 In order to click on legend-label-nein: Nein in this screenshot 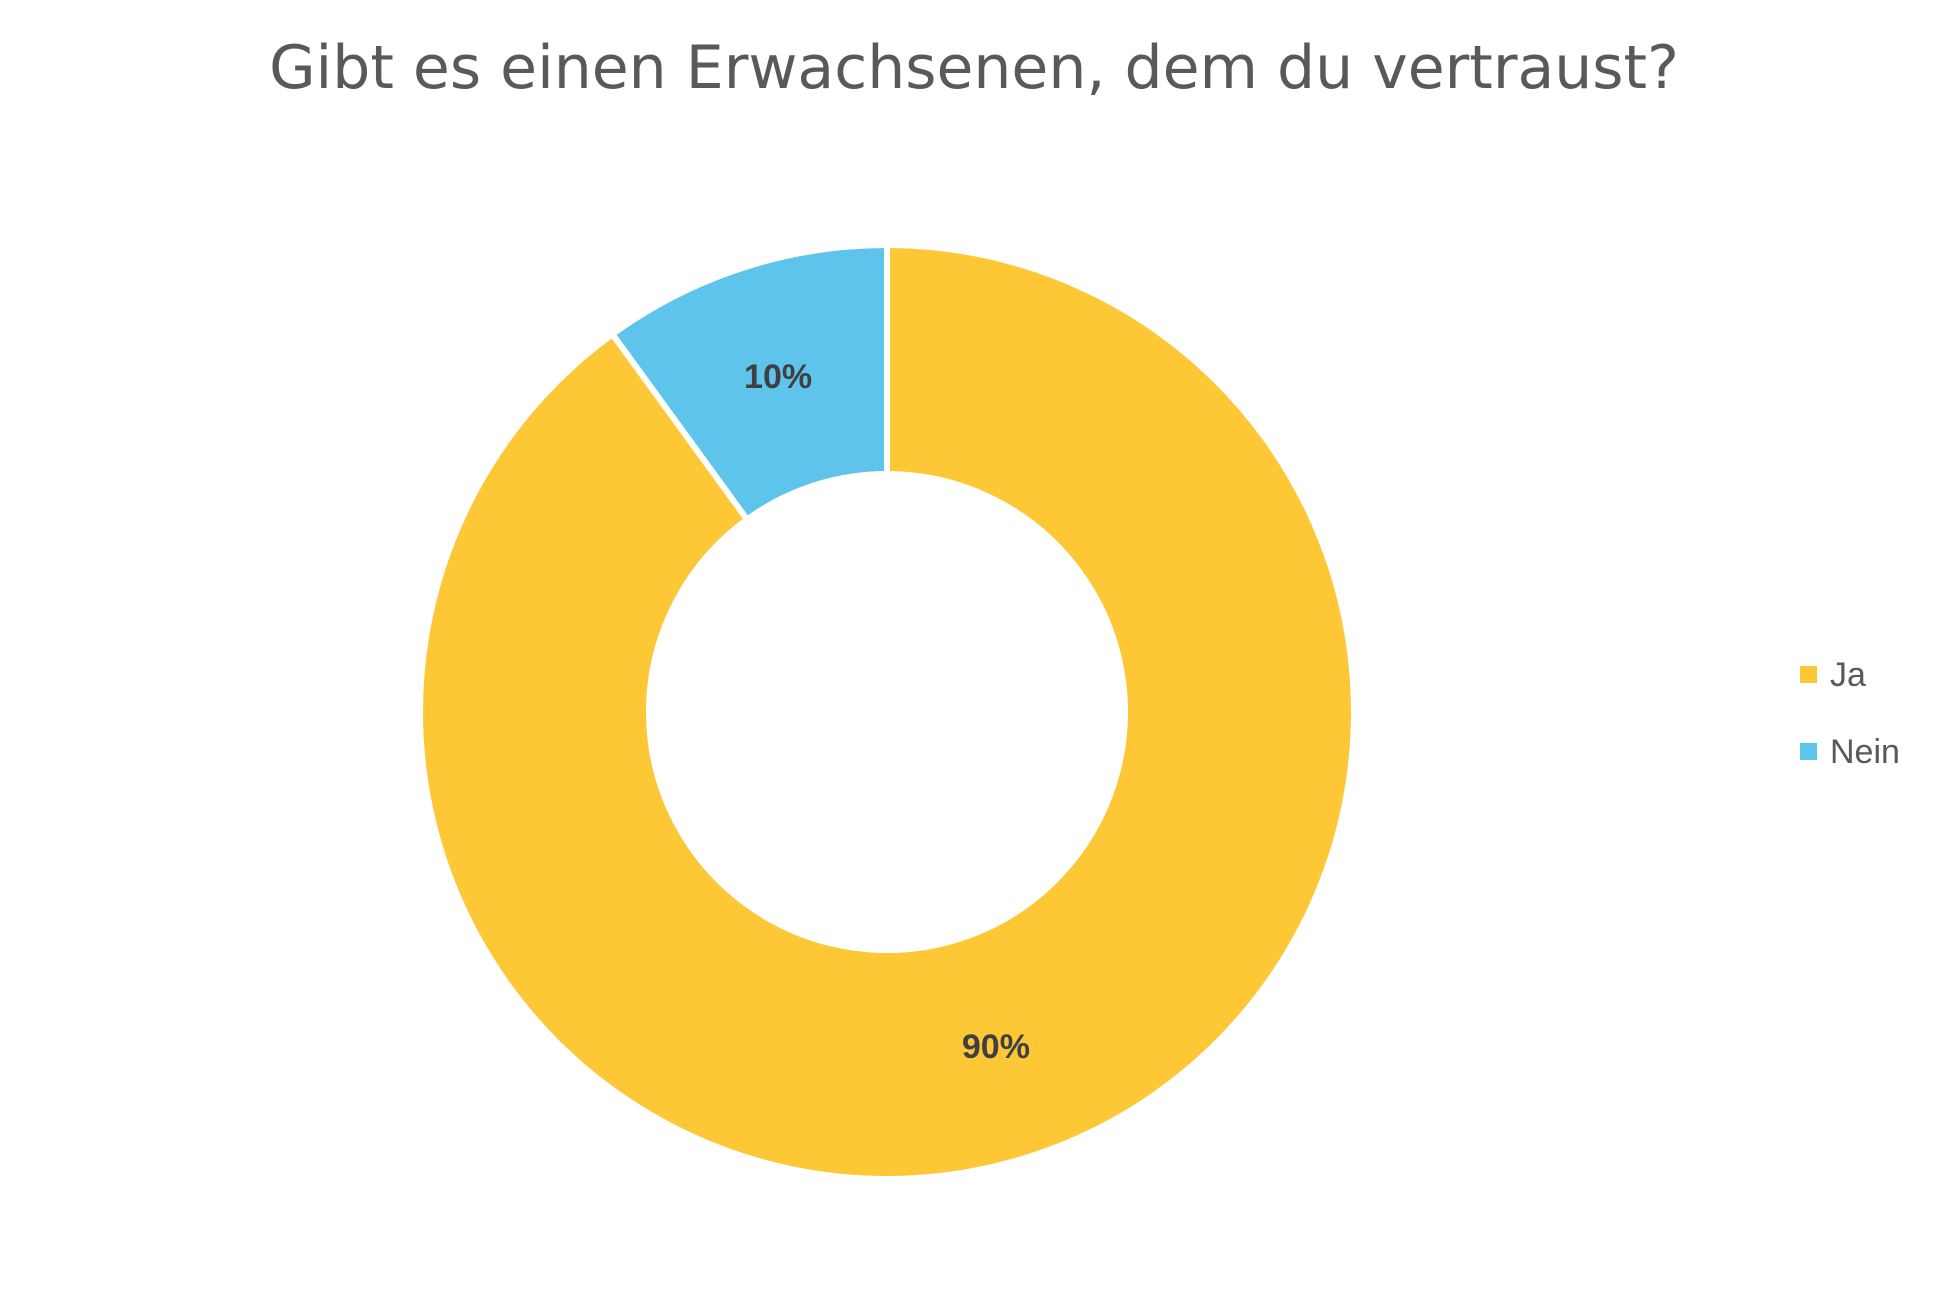, I will do `click(1865, 752)`.